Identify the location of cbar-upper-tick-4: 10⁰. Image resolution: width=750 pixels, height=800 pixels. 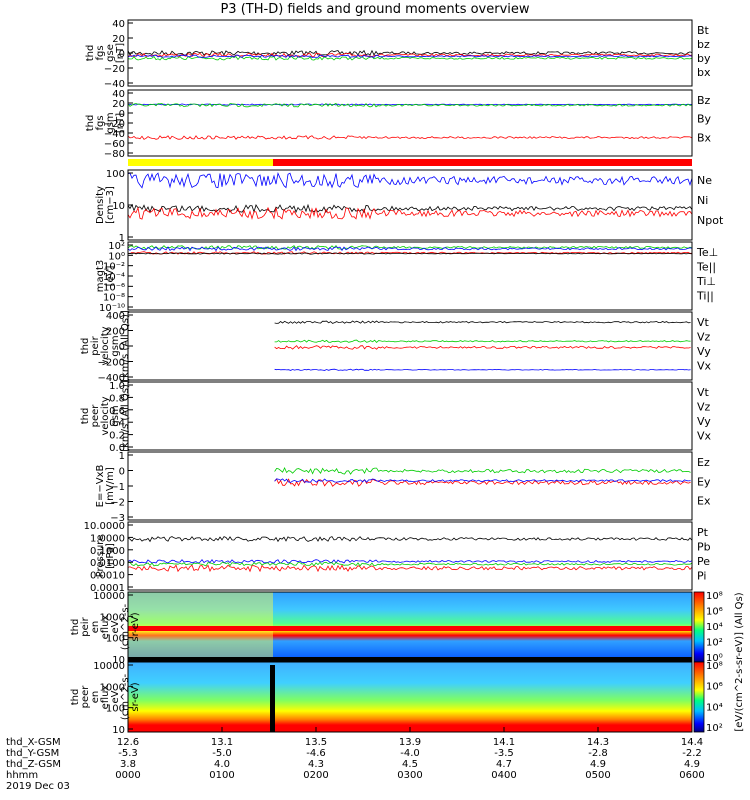
(714, 658).